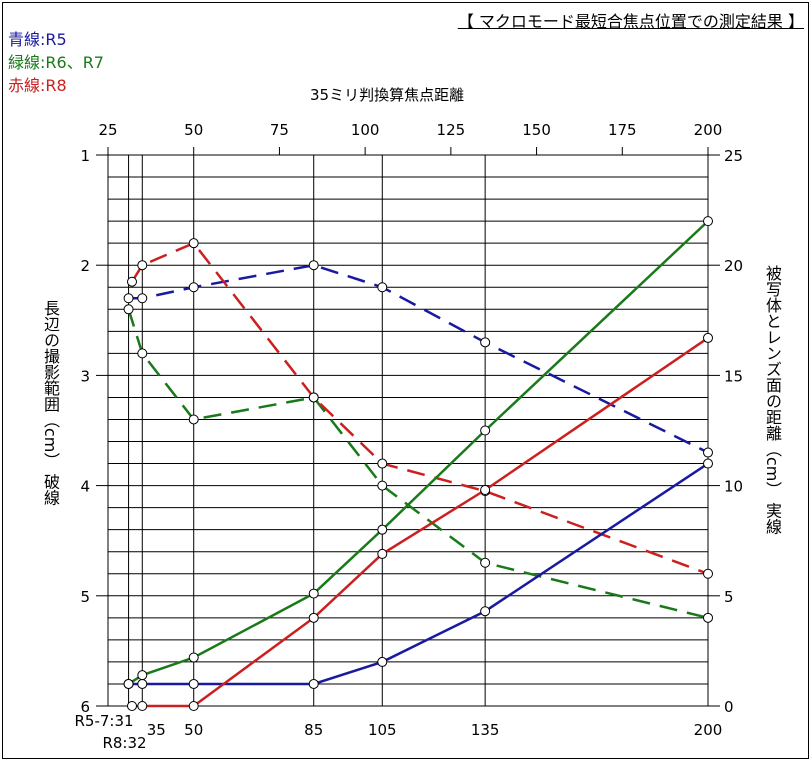 This screenshot has width=812, height=763. I want to click on y-right-tick-label: 0, so click(729, 707).